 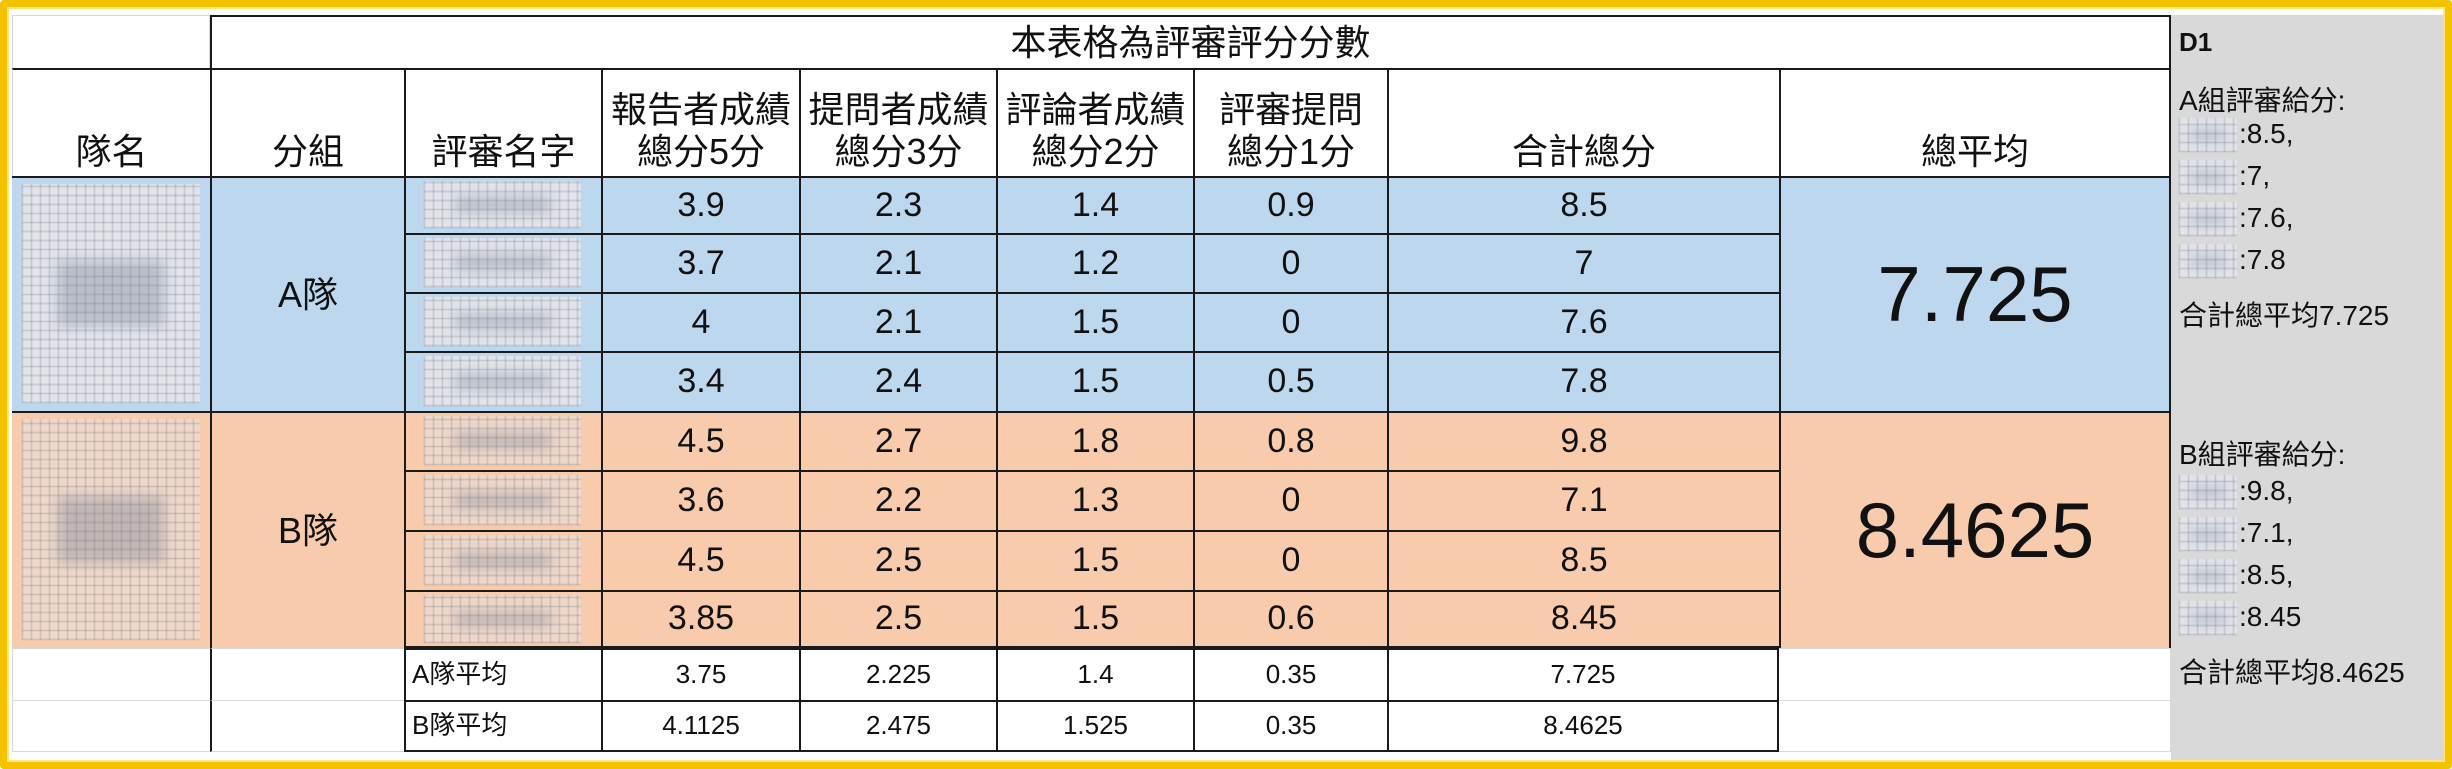 What do you see at coordinates (1583, 619) in the screenshot?
I see `total-score: 8.45` at bounding box center [1583, 619].